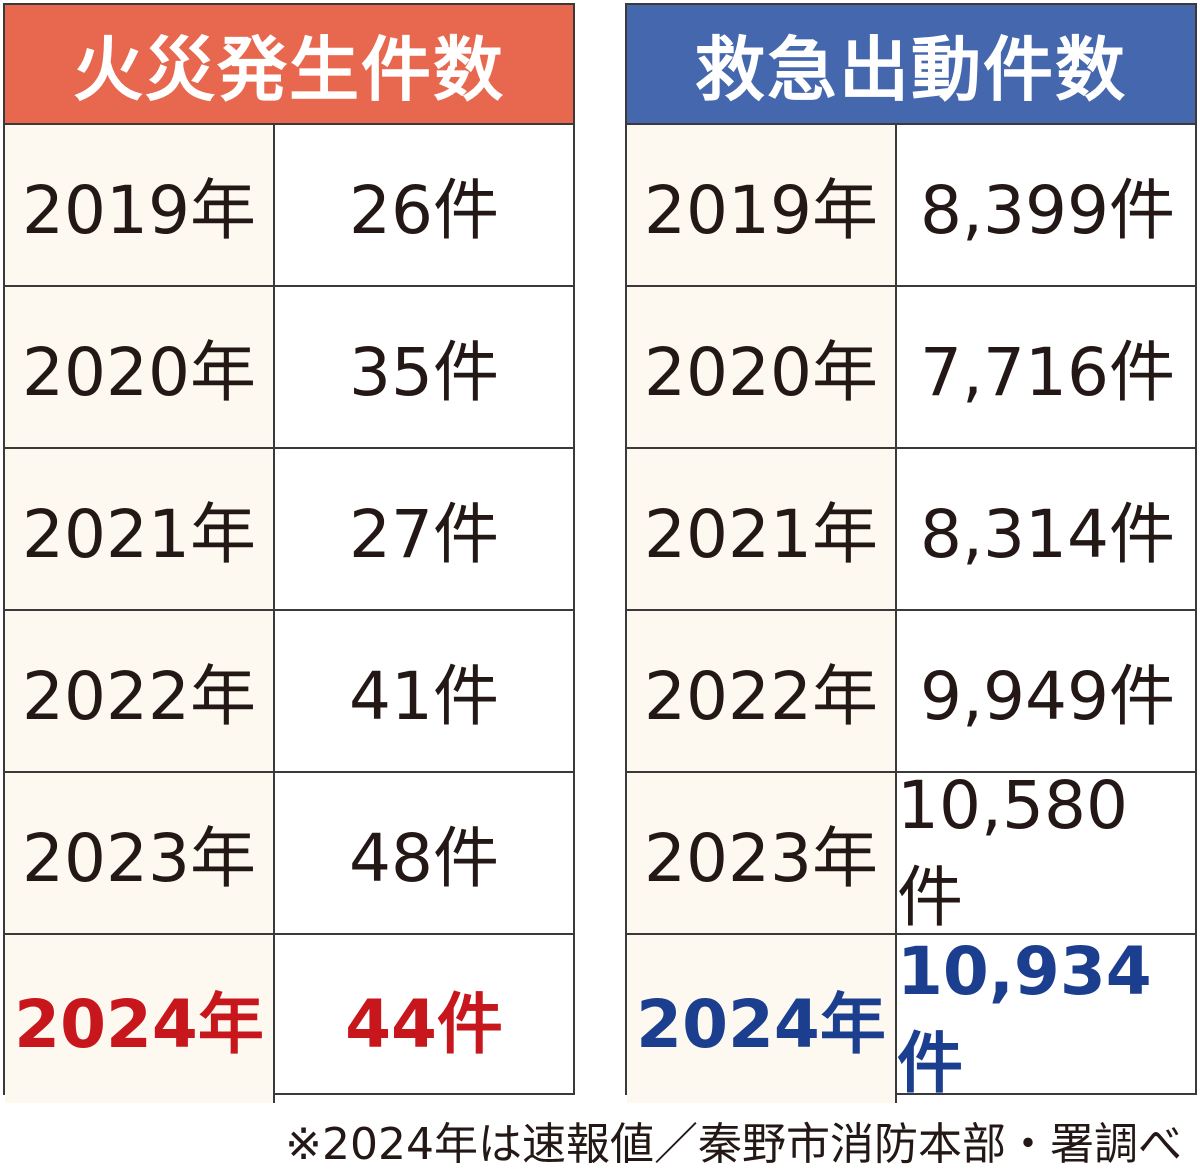 The image size is (1200, 1172). Describe the element at coordinates (289, 692) in the screenshot. I see `table-row: 2022年 41件` at that location.